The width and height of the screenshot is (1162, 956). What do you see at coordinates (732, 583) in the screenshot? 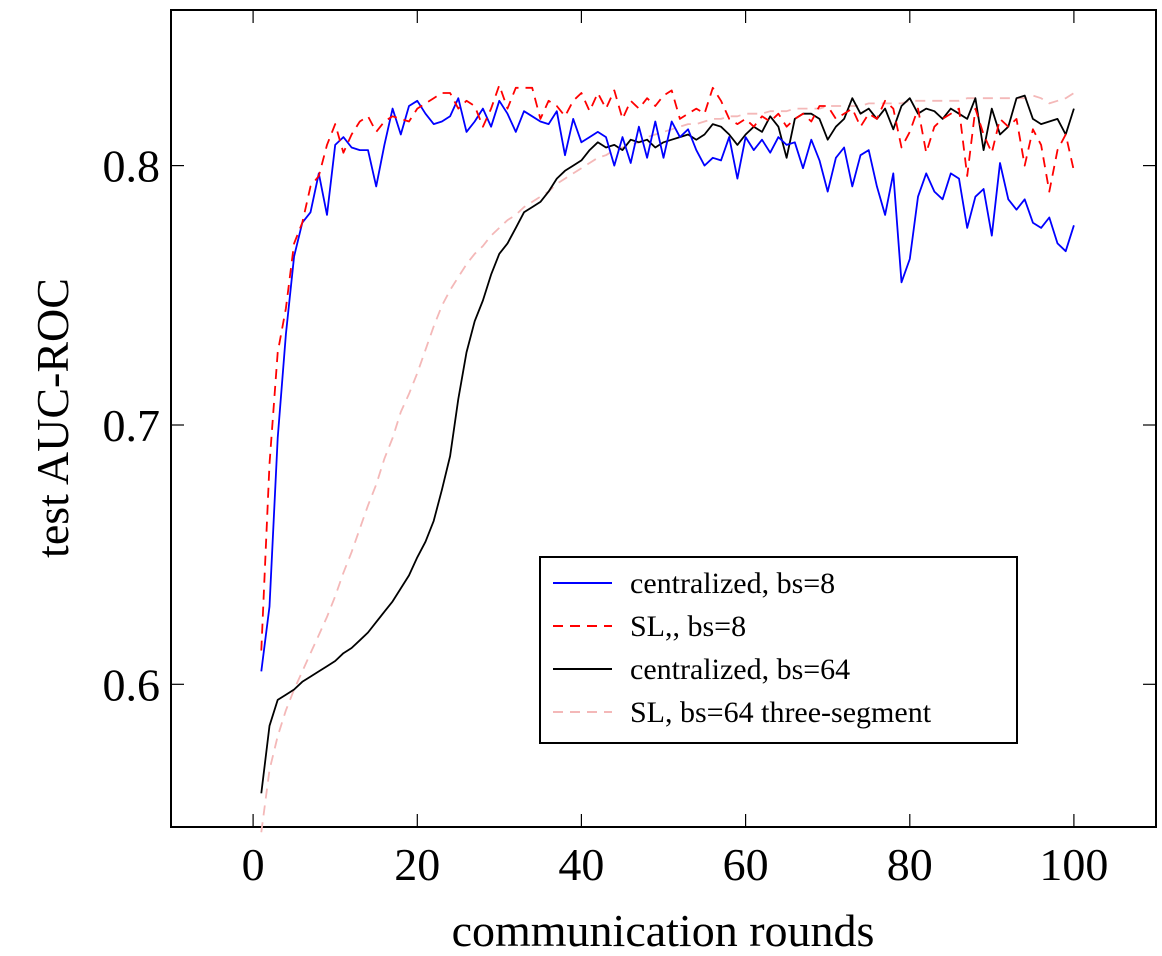
I see `legend-label-centralized-bs8: centralized, bs=8` at bounding box center [732, 583].